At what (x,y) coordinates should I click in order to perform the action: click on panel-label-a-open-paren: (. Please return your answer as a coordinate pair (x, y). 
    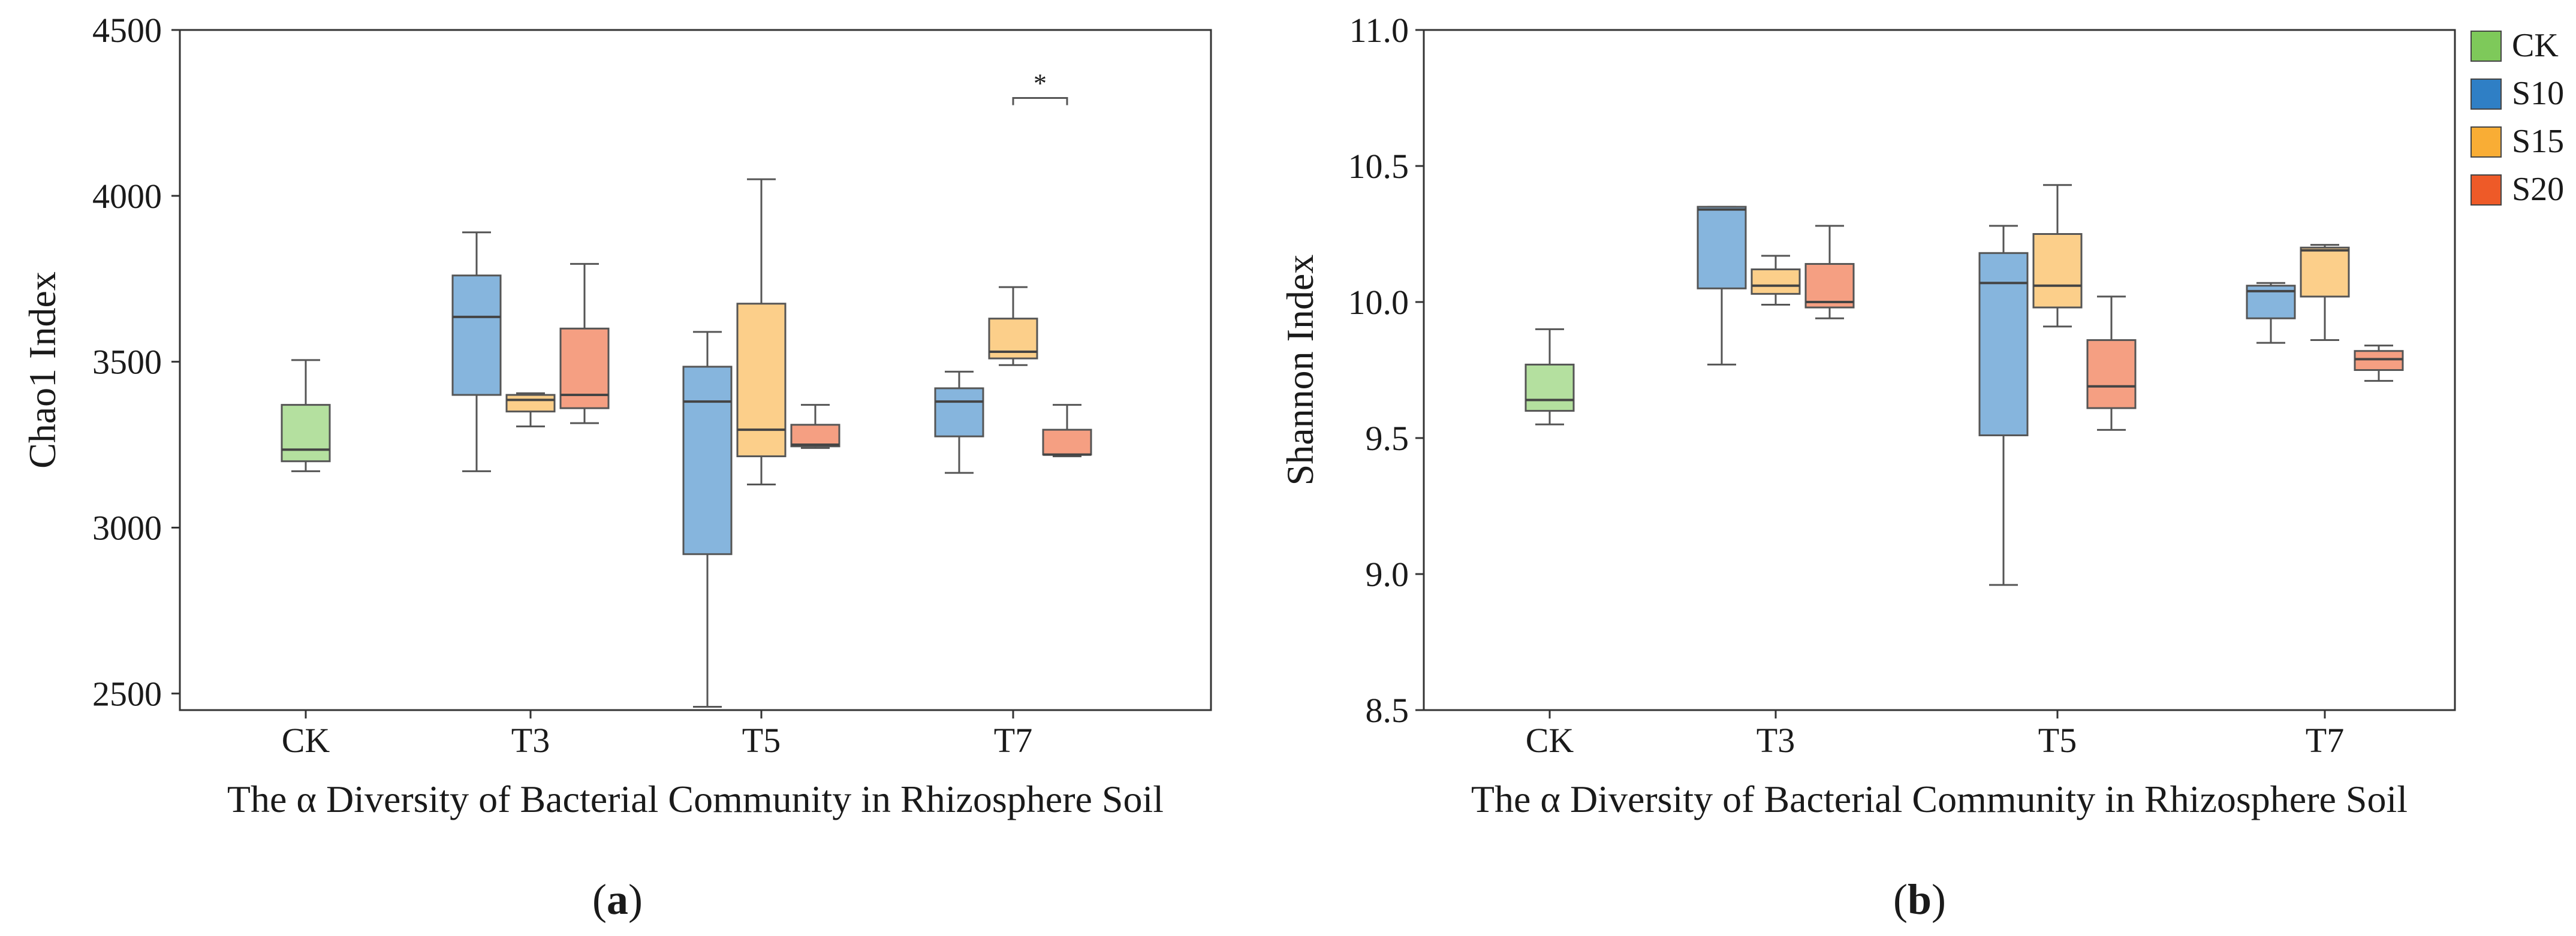
    Looking at the image, I should click on (599, 899).